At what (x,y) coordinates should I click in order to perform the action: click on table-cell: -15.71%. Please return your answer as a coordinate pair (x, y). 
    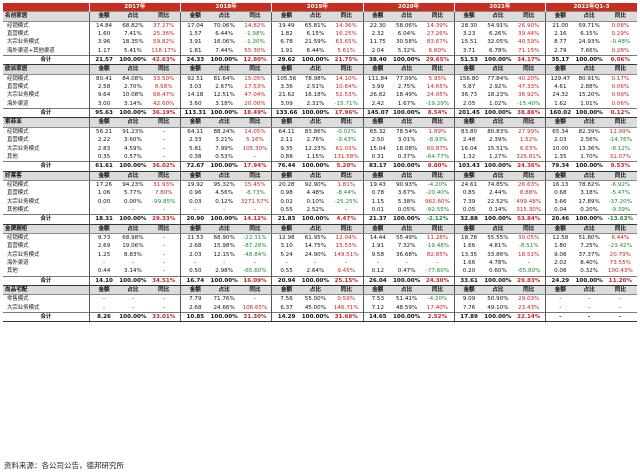
    Looking at the image, I should click on (346, 103).